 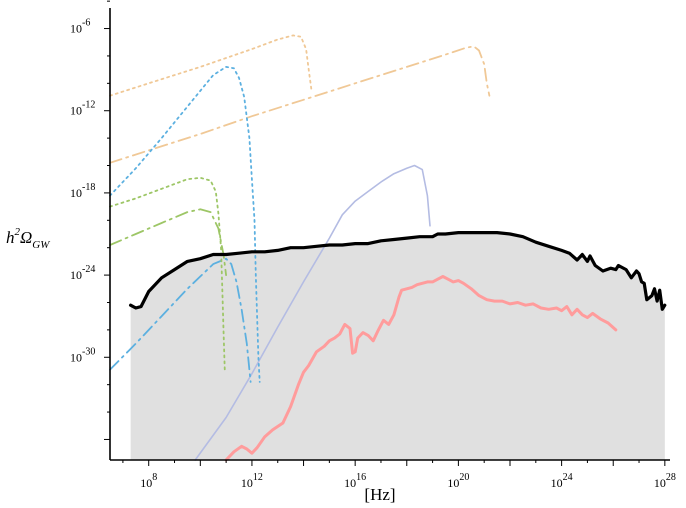 What do you see at coordinates (154, 477) in the screenshot?
I see `x-tick-exponent: 8` at bounding box center [154, 477].